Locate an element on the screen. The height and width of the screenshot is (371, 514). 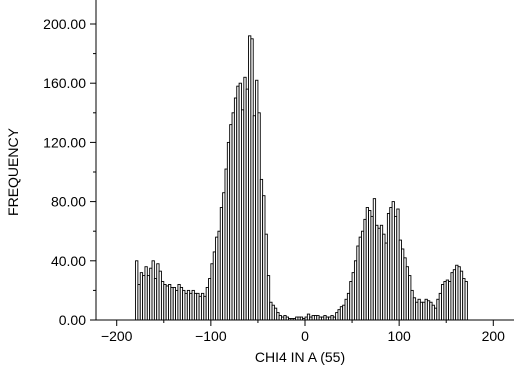
y-tick-label: 200.00 is located at coordinates (64, 24).